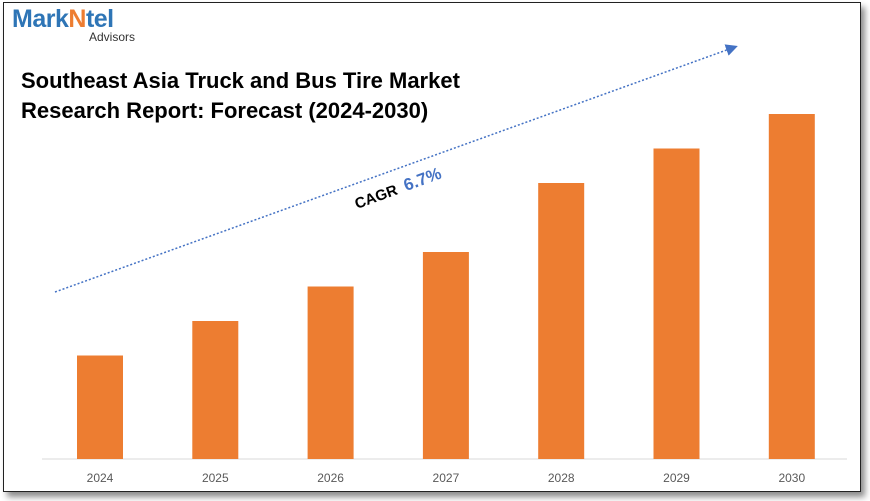 The width and height of the screenshot is (870, 501). Describe the element at coordinates (676, 303) in the screenshot. I see `bar-2029` at that location.